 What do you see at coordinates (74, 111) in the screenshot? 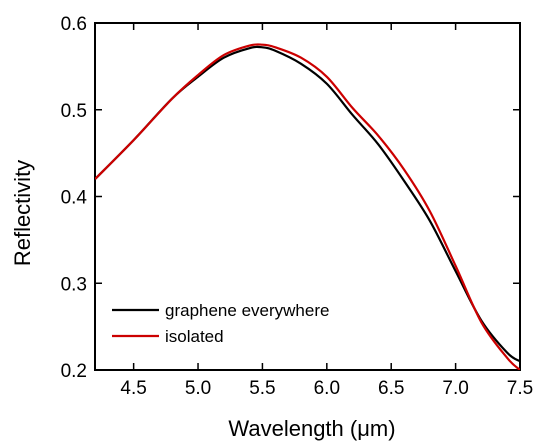
I see `y-tick-label: 0.5` at bounding box center [74, 111].